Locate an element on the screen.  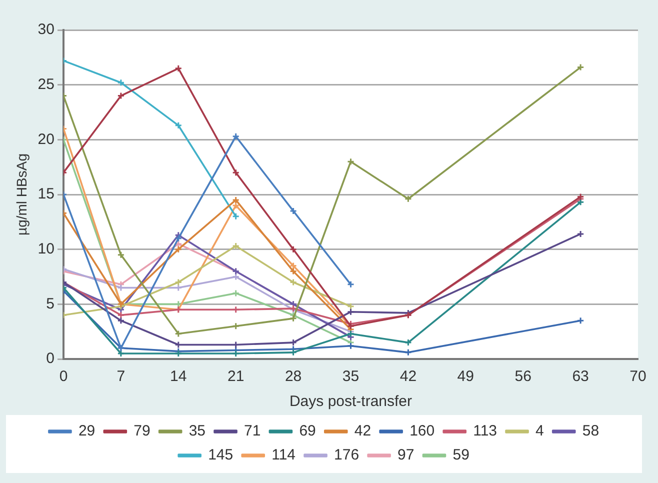
x-tick-label: 70 is located at coordinates (638, 377).